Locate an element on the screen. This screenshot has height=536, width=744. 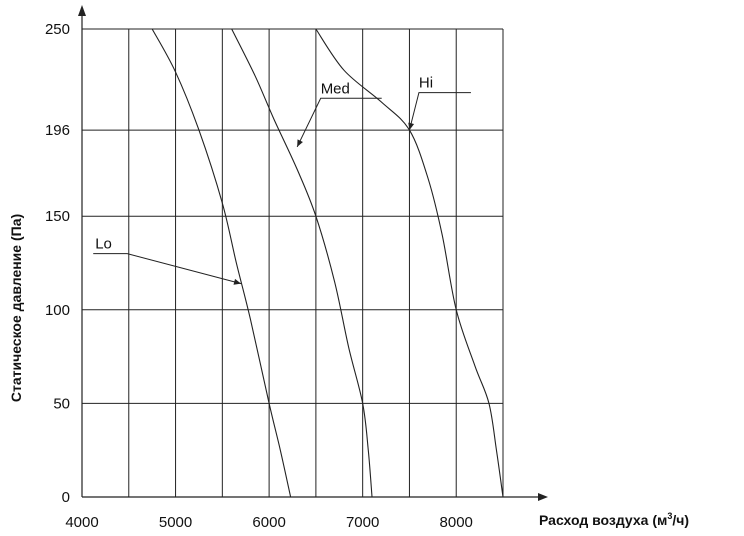
x-axis-title-suffix: /ч) is located at coordinates (680, 520).